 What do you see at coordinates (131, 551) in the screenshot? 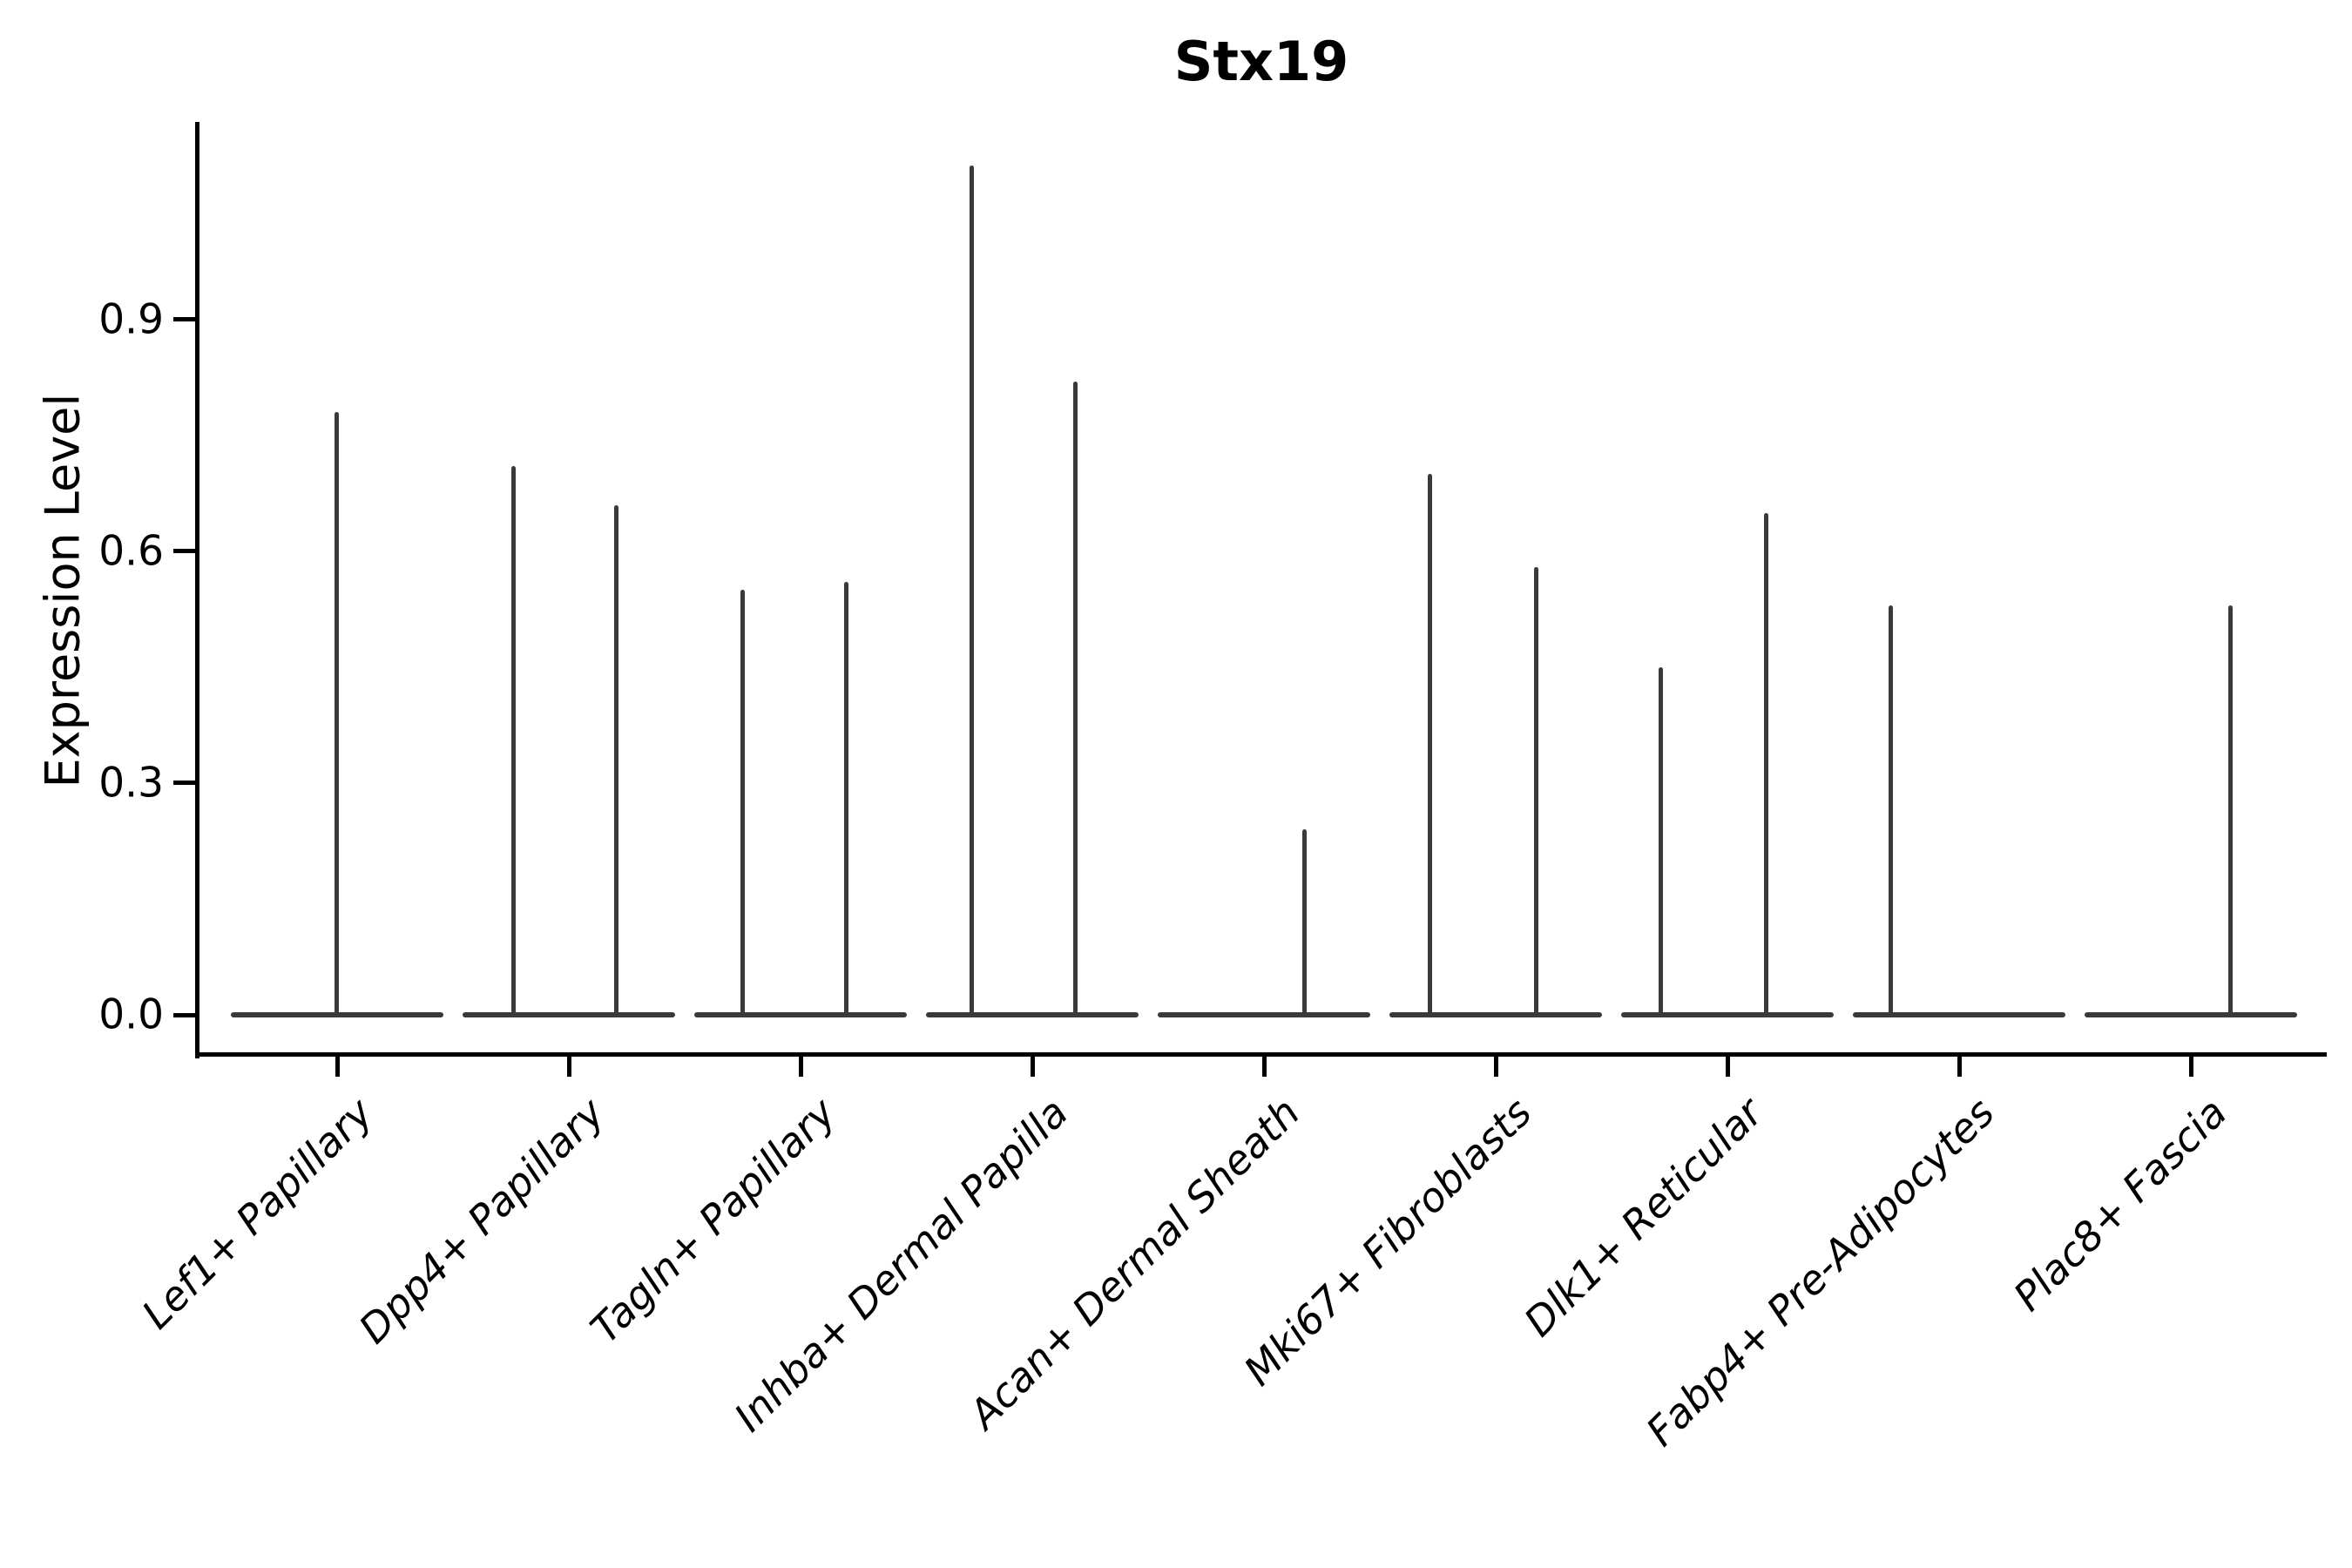
I see `y-tick-label: 0.6` at bounding box center [131, 551].